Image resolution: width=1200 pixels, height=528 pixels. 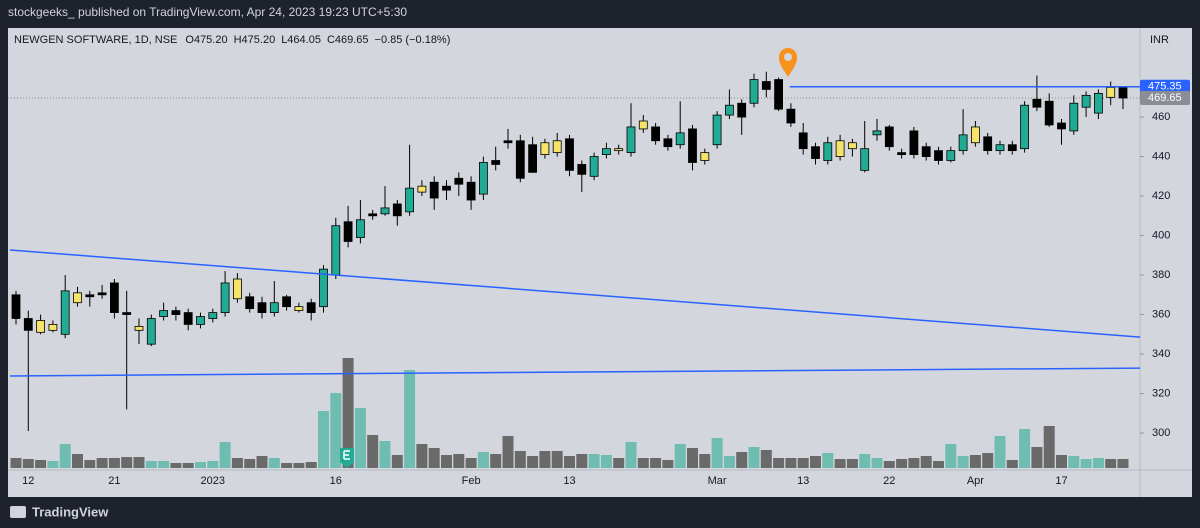 What do you see at coordinates (255, 40) in the screenshot?
I see `legend-value: H475.20` at bounding box center [255, 40].